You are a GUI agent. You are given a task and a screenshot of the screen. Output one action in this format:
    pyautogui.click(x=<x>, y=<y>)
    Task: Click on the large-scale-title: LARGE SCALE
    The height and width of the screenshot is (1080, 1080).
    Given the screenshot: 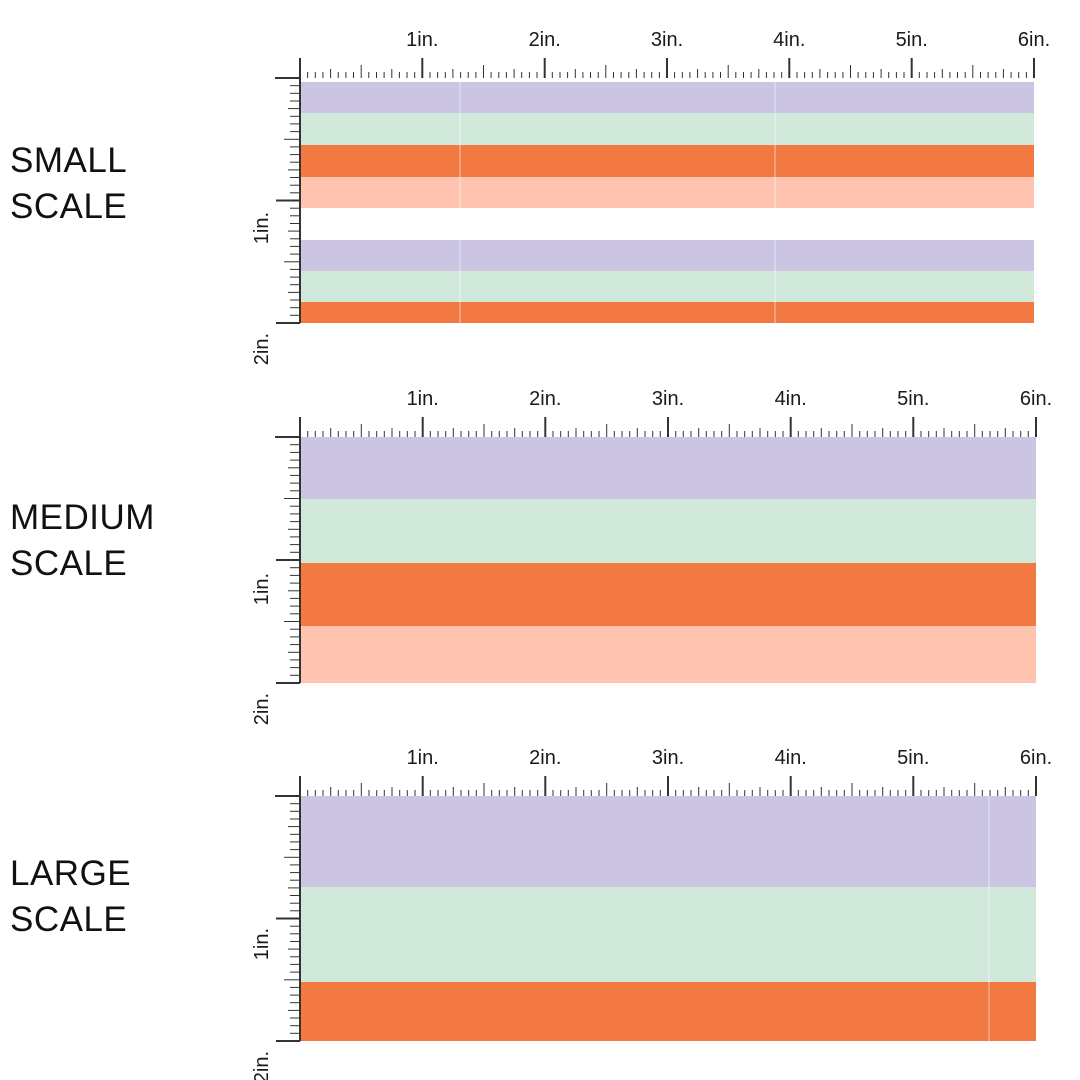 What is the action you would take?
    pyautogui.click(x=70, y=897)
    